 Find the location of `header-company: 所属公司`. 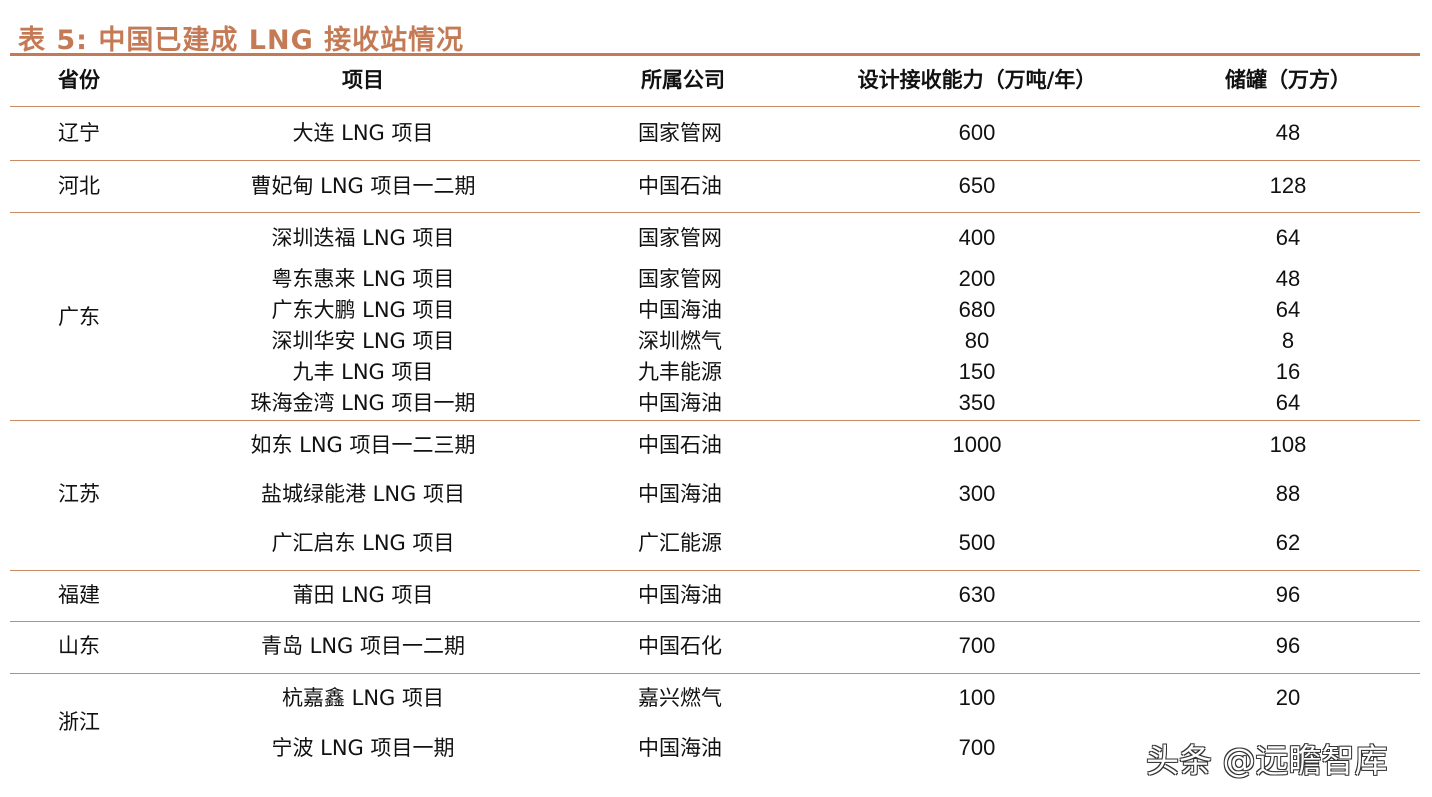

header-company: 所属公司 is located at coordinates (683, 80).